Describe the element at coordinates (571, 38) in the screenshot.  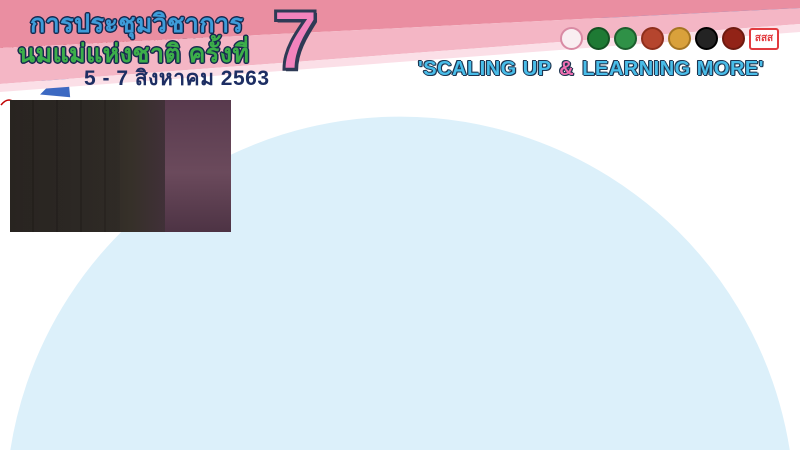
I see `mother-and-child-logo` at that location.